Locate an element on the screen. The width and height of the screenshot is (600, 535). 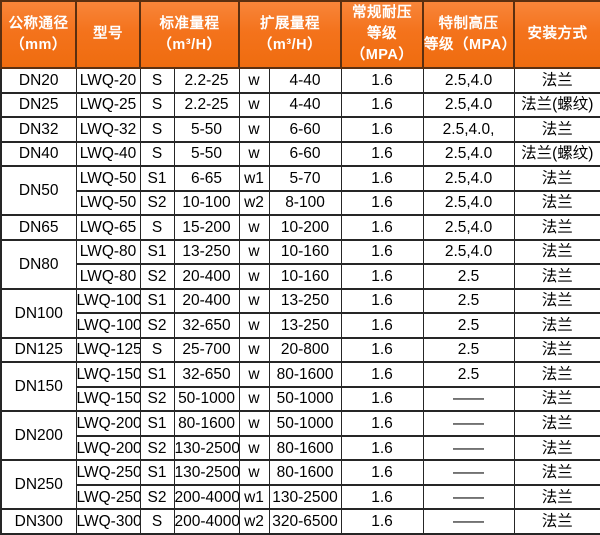
table-row: DN125 LWQ-125 S 25-700 w 20-800 1.6 2.5 法兰 is located at coordinates (300, 350).